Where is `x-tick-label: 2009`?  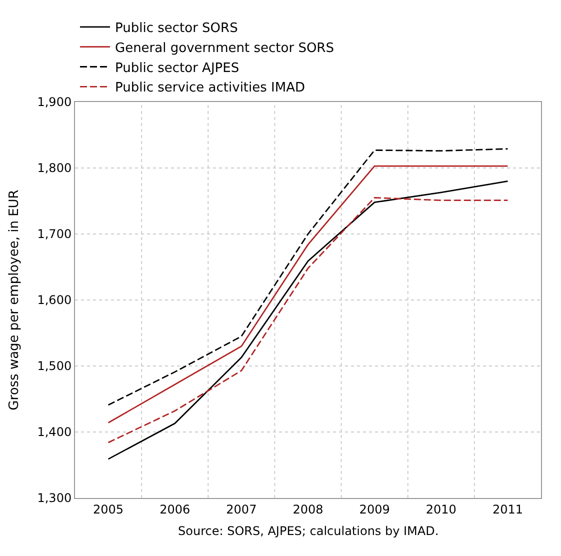 x-tick-label: 2009 is located at coordinates (374, 509).